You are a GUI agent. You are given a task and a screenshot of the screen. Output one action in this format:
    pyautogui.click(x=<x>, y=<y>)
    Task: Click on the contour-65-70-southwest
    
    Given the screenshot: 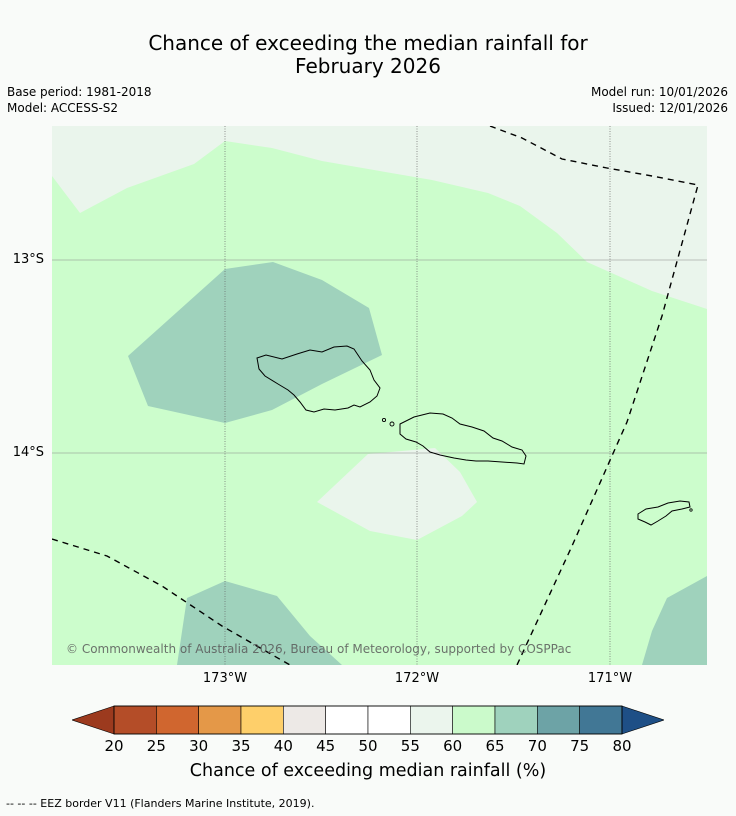 What is the action you would take?
    pyautogui.click(x=259, y=623)
    